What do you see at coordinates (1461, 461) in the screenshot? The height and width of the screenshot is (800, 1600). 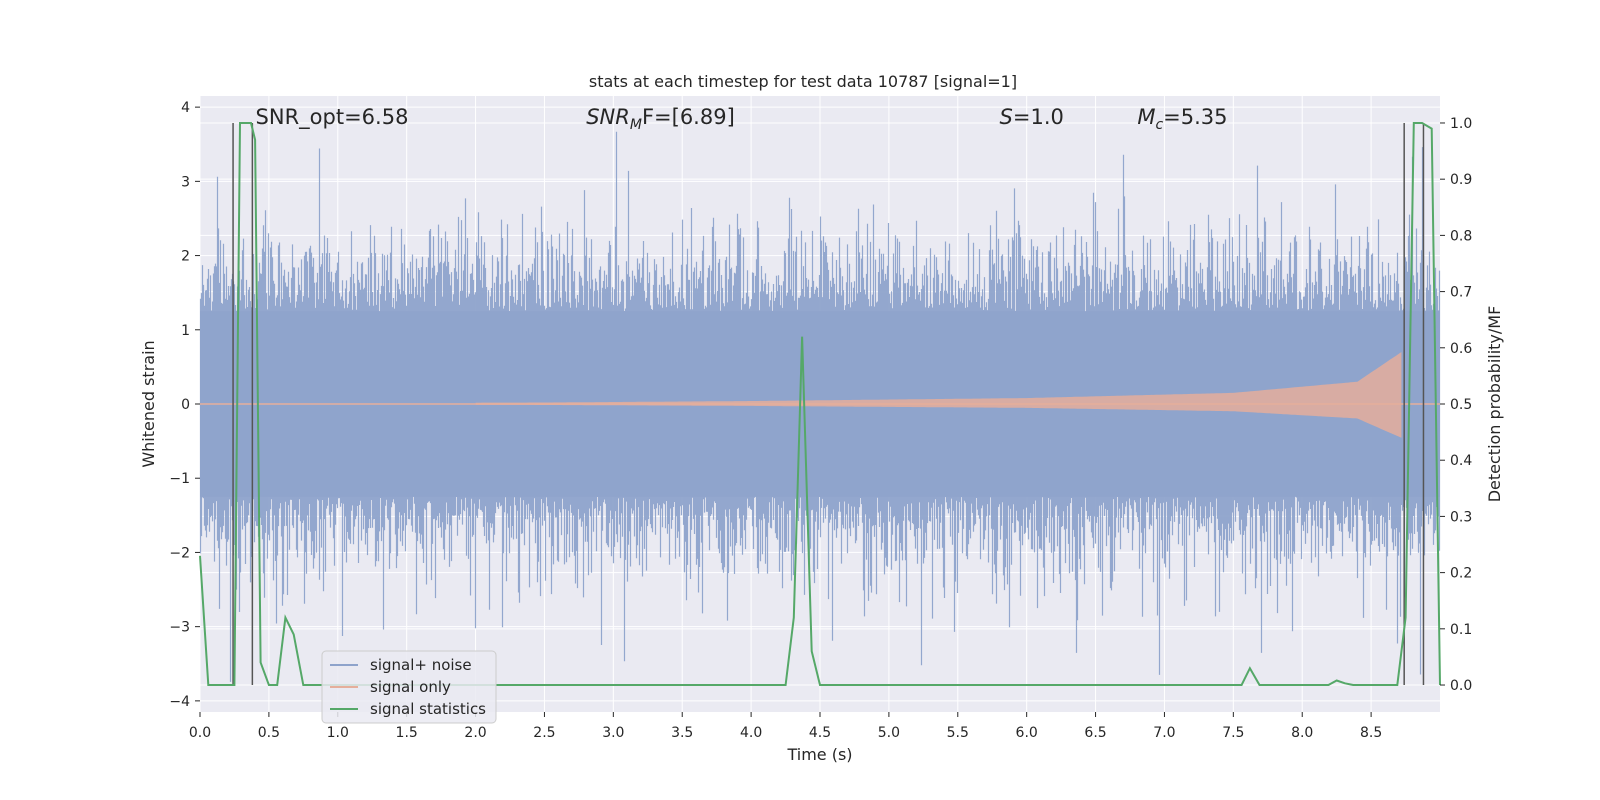 I see `y2-tick-label: 0.4` at bounding box center [1461, 461].